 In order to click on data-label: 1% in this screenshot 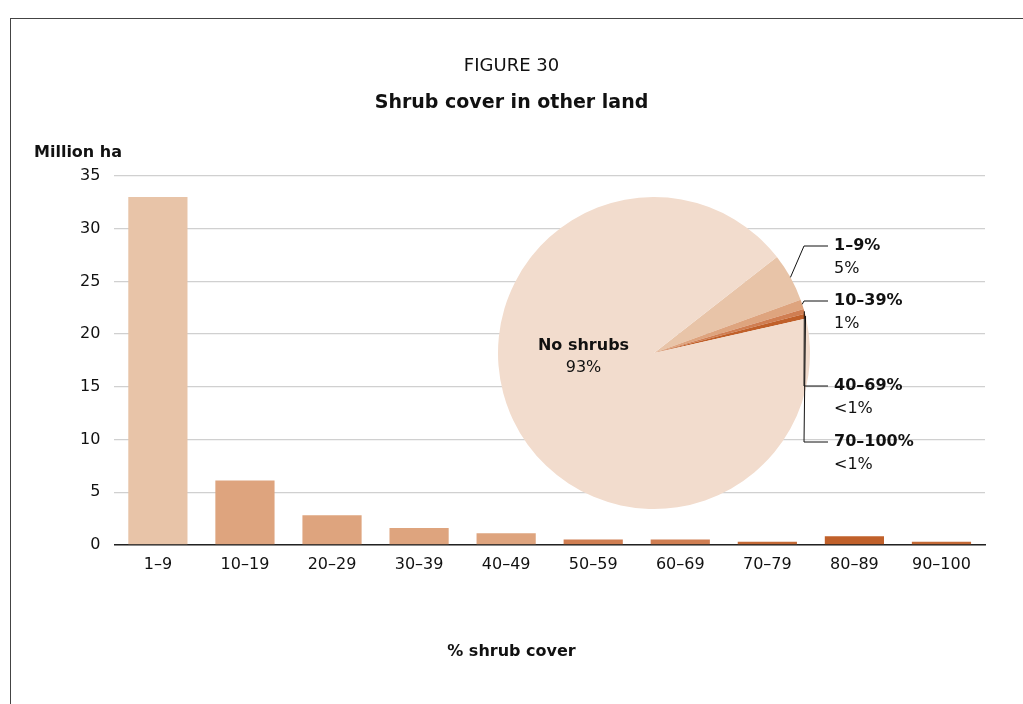, I will do `click(847, 323)`.